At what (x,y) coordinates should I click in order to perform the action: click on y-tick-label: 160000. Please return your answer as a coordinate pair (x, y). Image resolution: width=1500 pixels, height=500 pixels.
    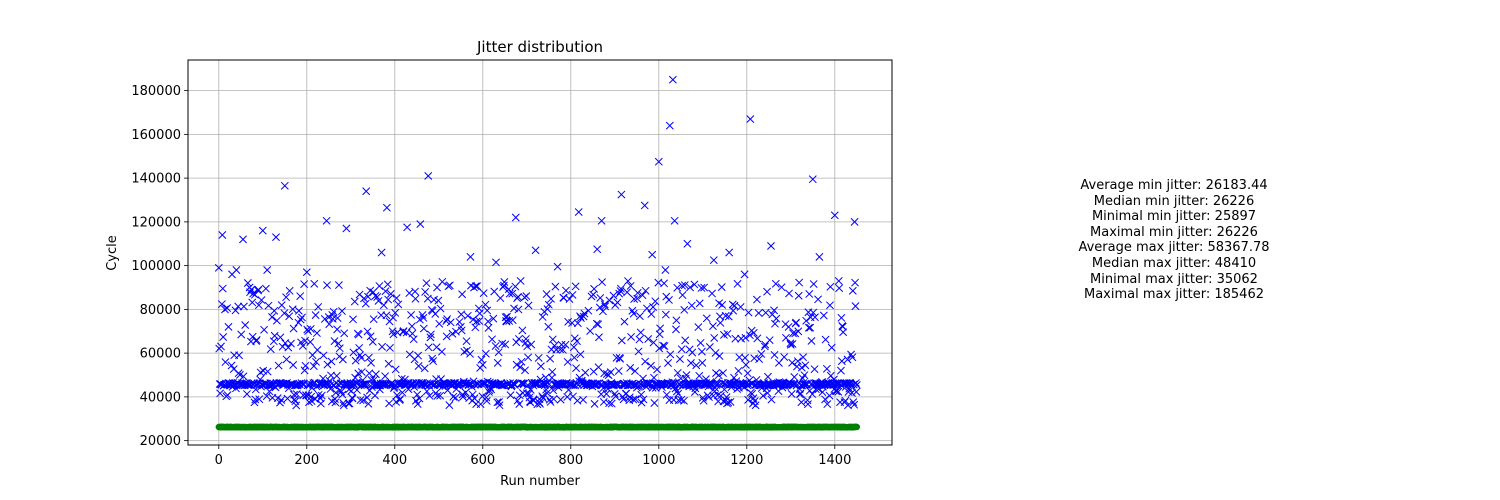
    Looking at the image, I should click on (156, 135).